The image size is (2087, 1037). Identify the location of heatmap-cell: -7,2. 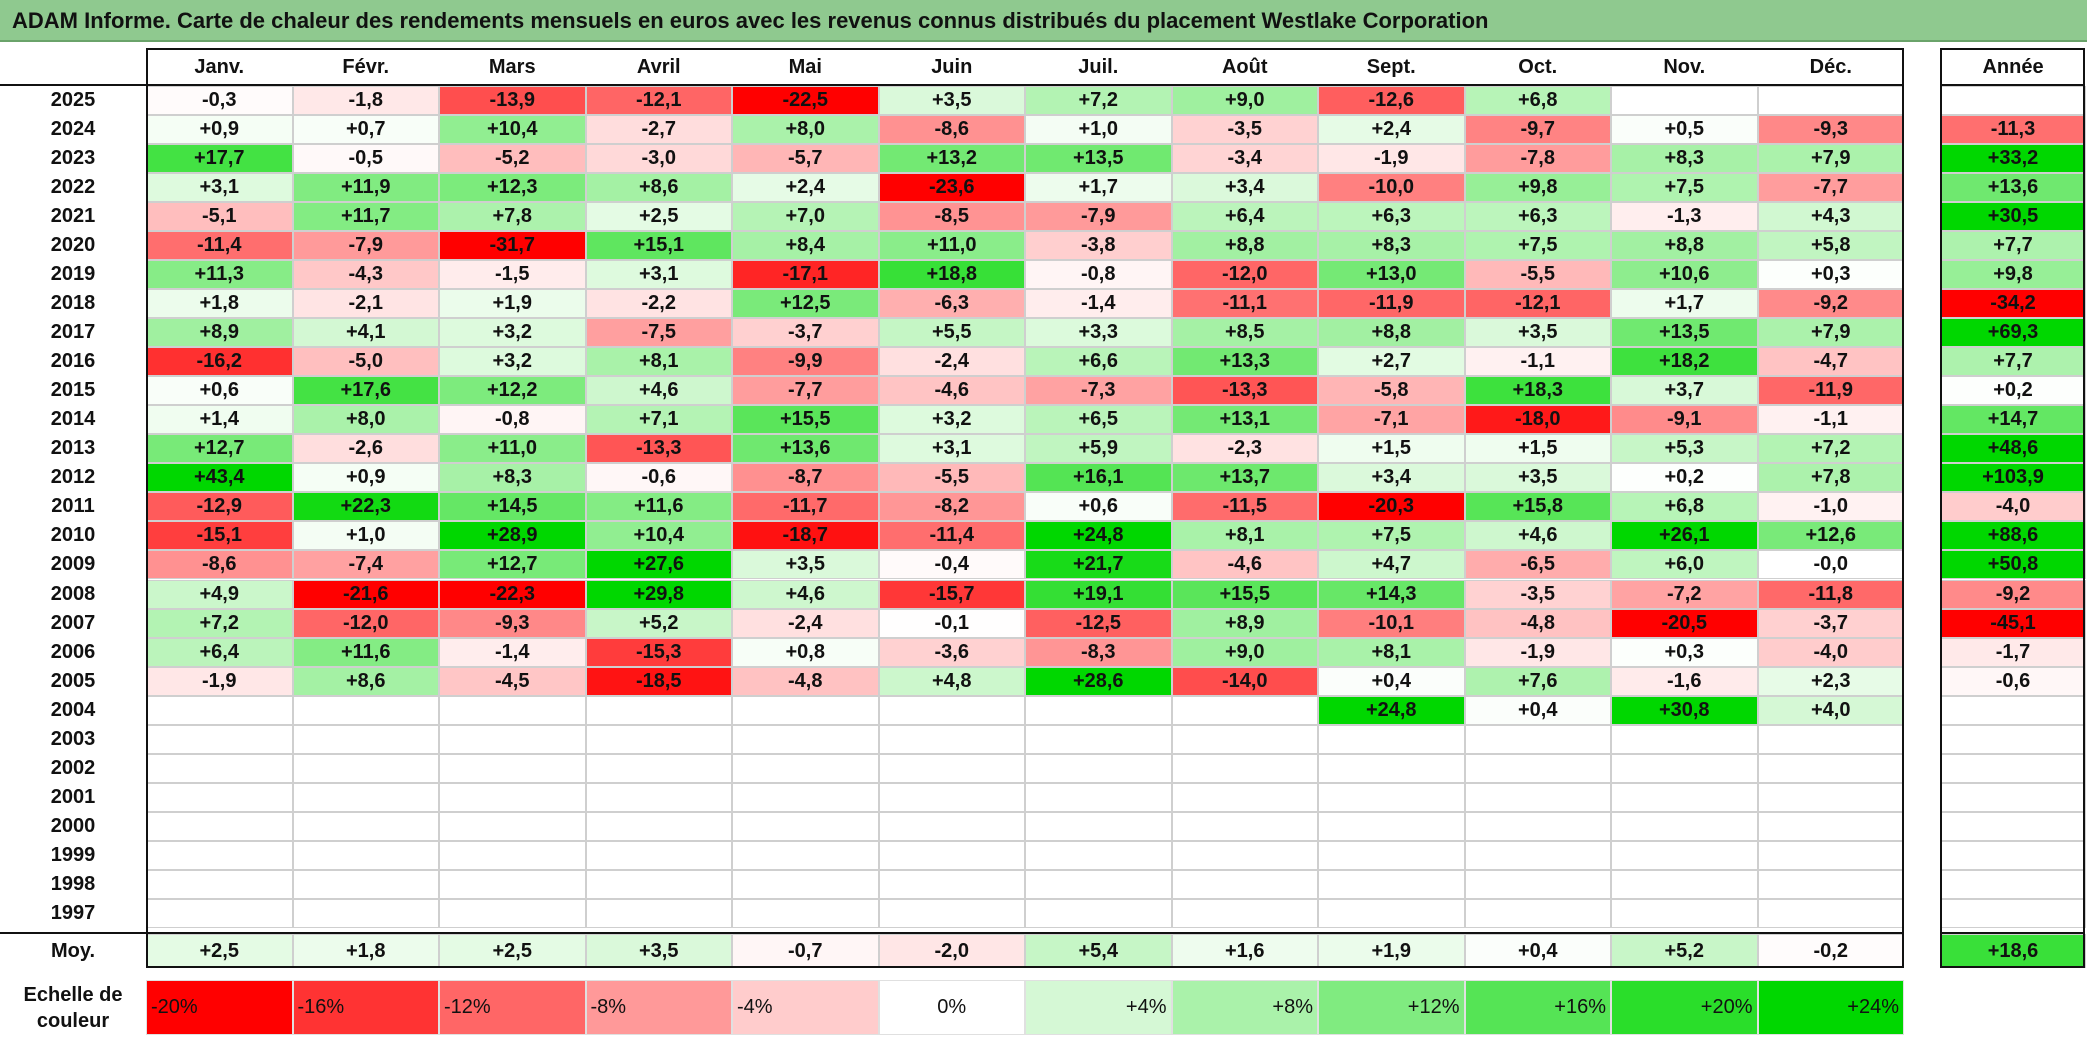
(1684, 594).